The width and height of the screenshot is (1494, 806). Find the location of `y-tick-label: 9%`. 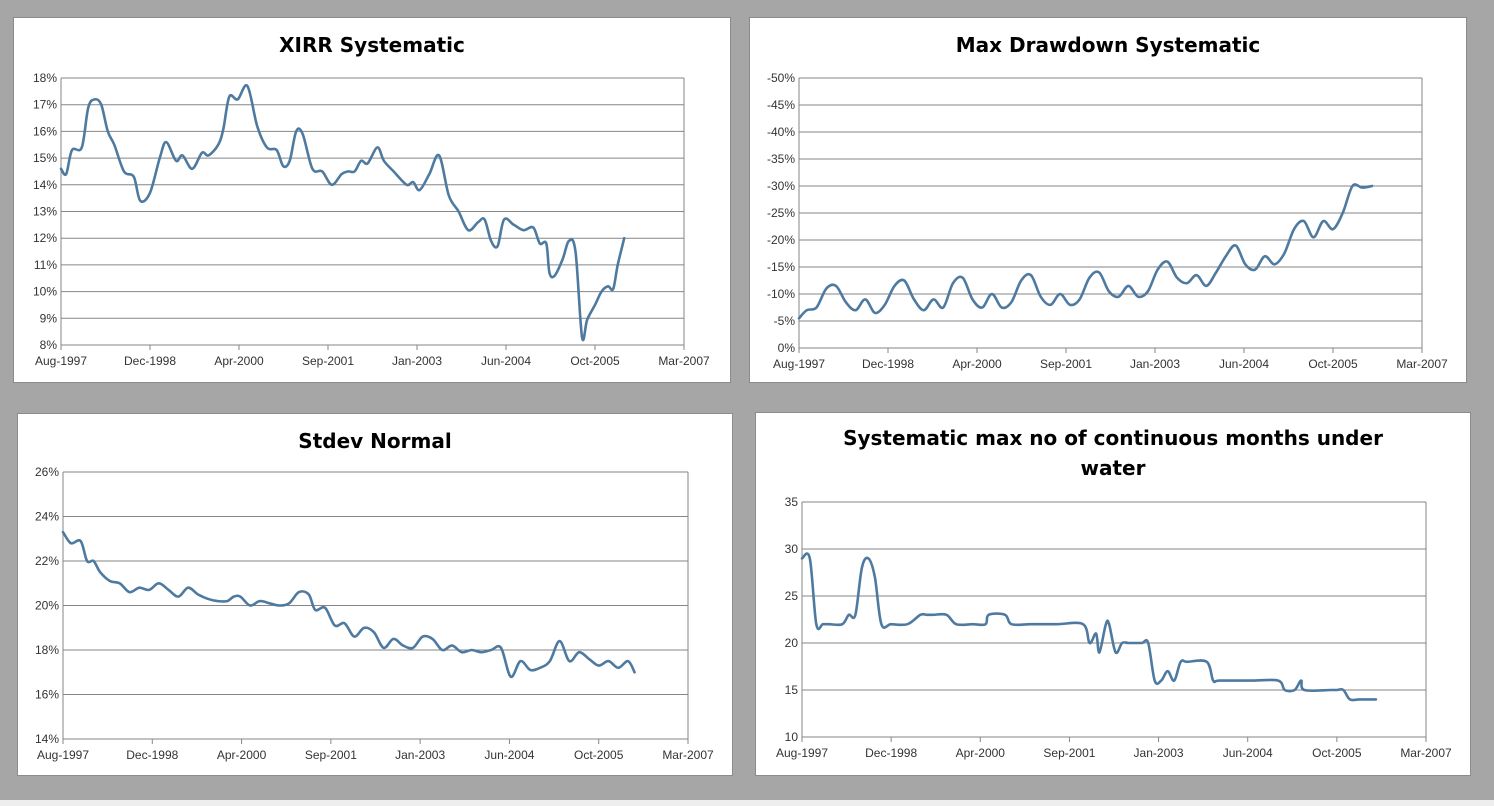

y-tick-label: 9% is located at coordinates (49, 318).